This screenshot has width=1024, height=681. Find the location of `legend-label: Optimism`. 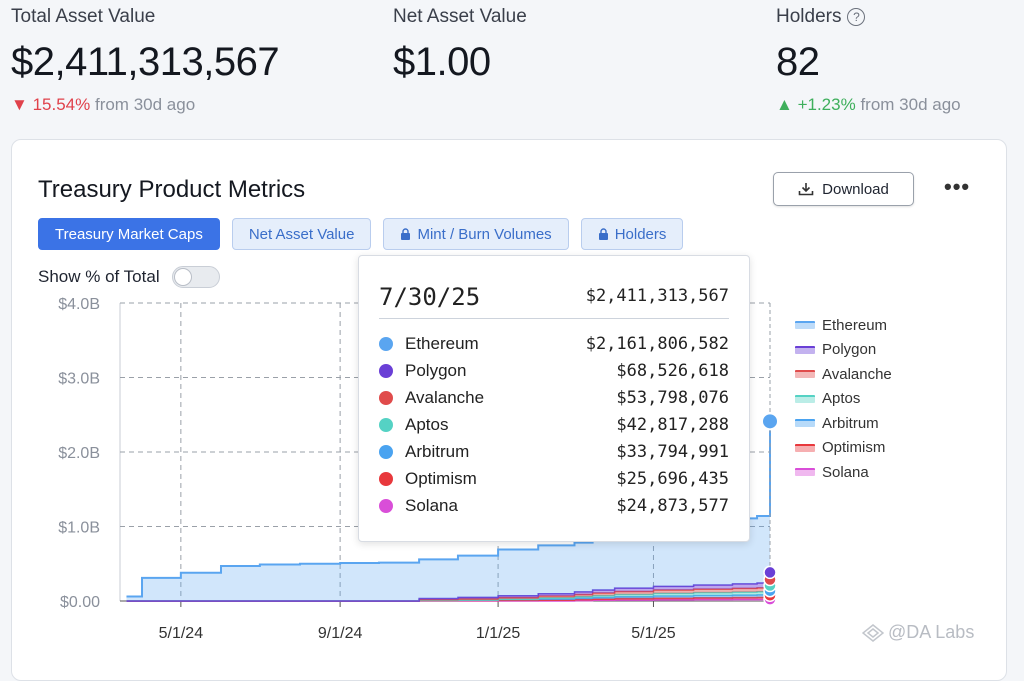

legend-label: Optimism is located at coordinates (854, 448).